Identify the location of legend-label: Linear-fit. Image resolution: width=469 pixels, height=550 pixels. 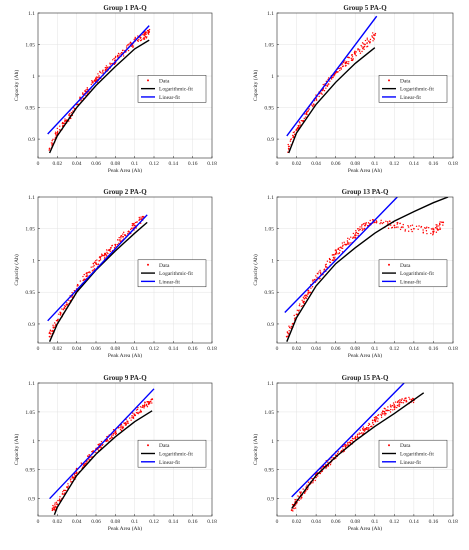
(410, 97).